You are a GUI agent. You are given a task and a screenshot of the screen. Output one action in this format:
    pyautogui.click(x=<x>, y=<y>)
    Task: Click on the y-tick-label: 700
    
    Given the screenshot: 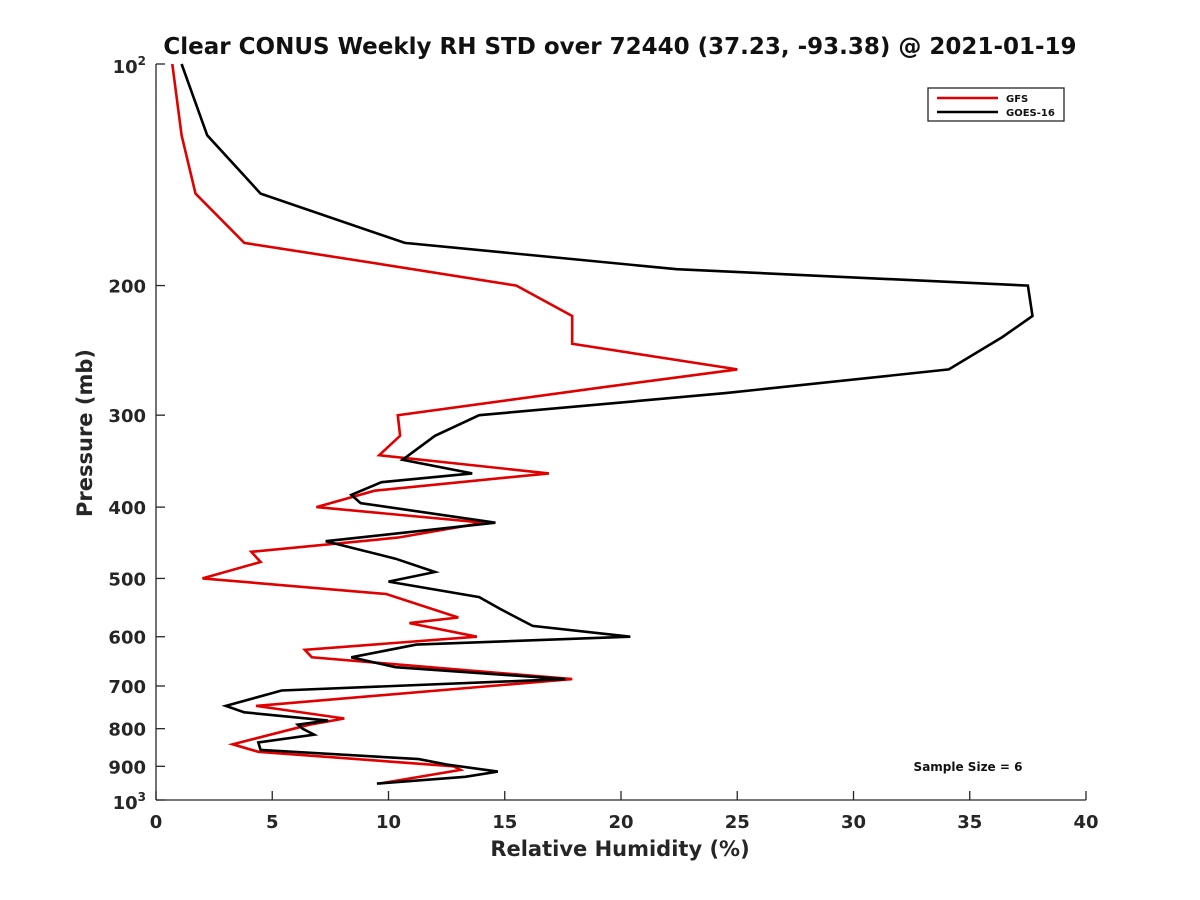 What is the action you would take?
    pyautogui.click(x=127, y=687)
    